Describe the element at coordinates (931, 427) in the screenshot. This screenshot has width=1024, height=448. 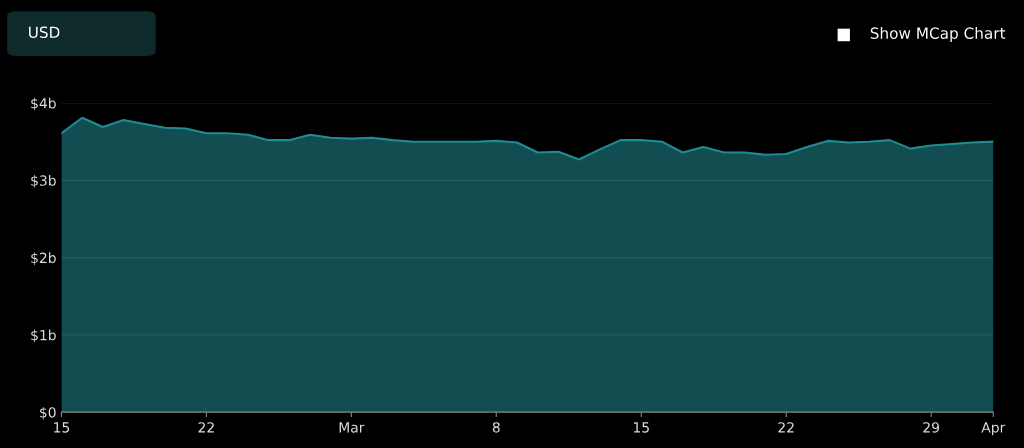
I see `x-tick-label: 29` at that location.